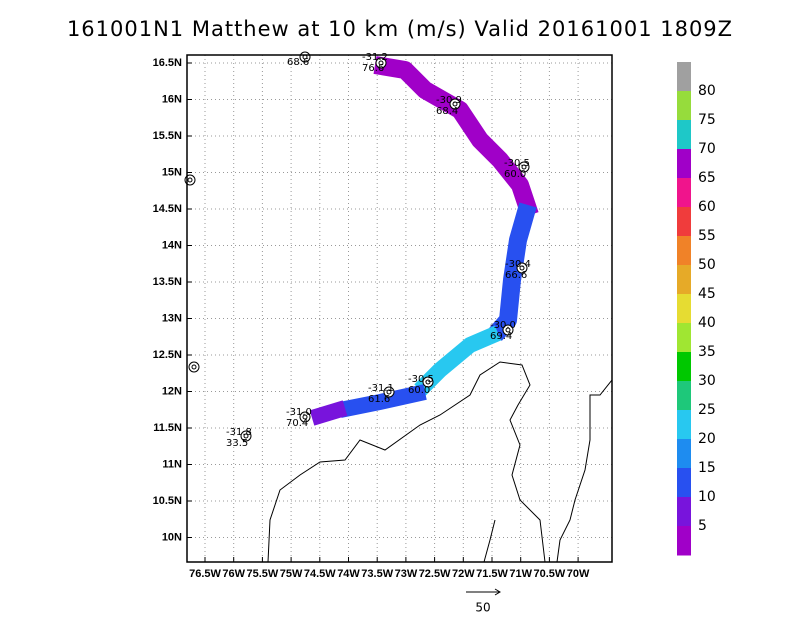 Image resolution: width=800 pixels, height=622 pixels. Describe the element at coordinates (707, 236) in the screenshot. I see `colorbar-label: 55` at that location.